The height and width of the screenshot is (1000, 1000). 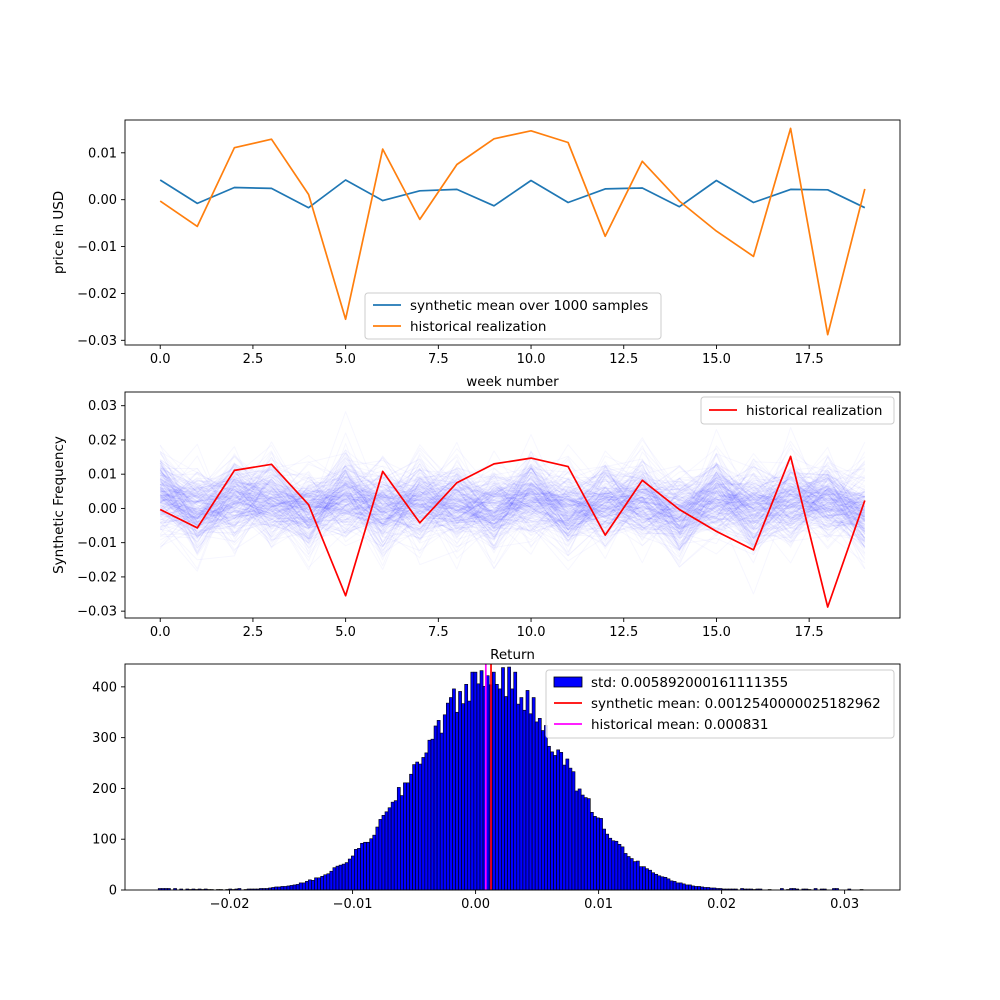 I want to click on legend-label: synthetic mean over 1000 samples, so click(x=529, y=306).